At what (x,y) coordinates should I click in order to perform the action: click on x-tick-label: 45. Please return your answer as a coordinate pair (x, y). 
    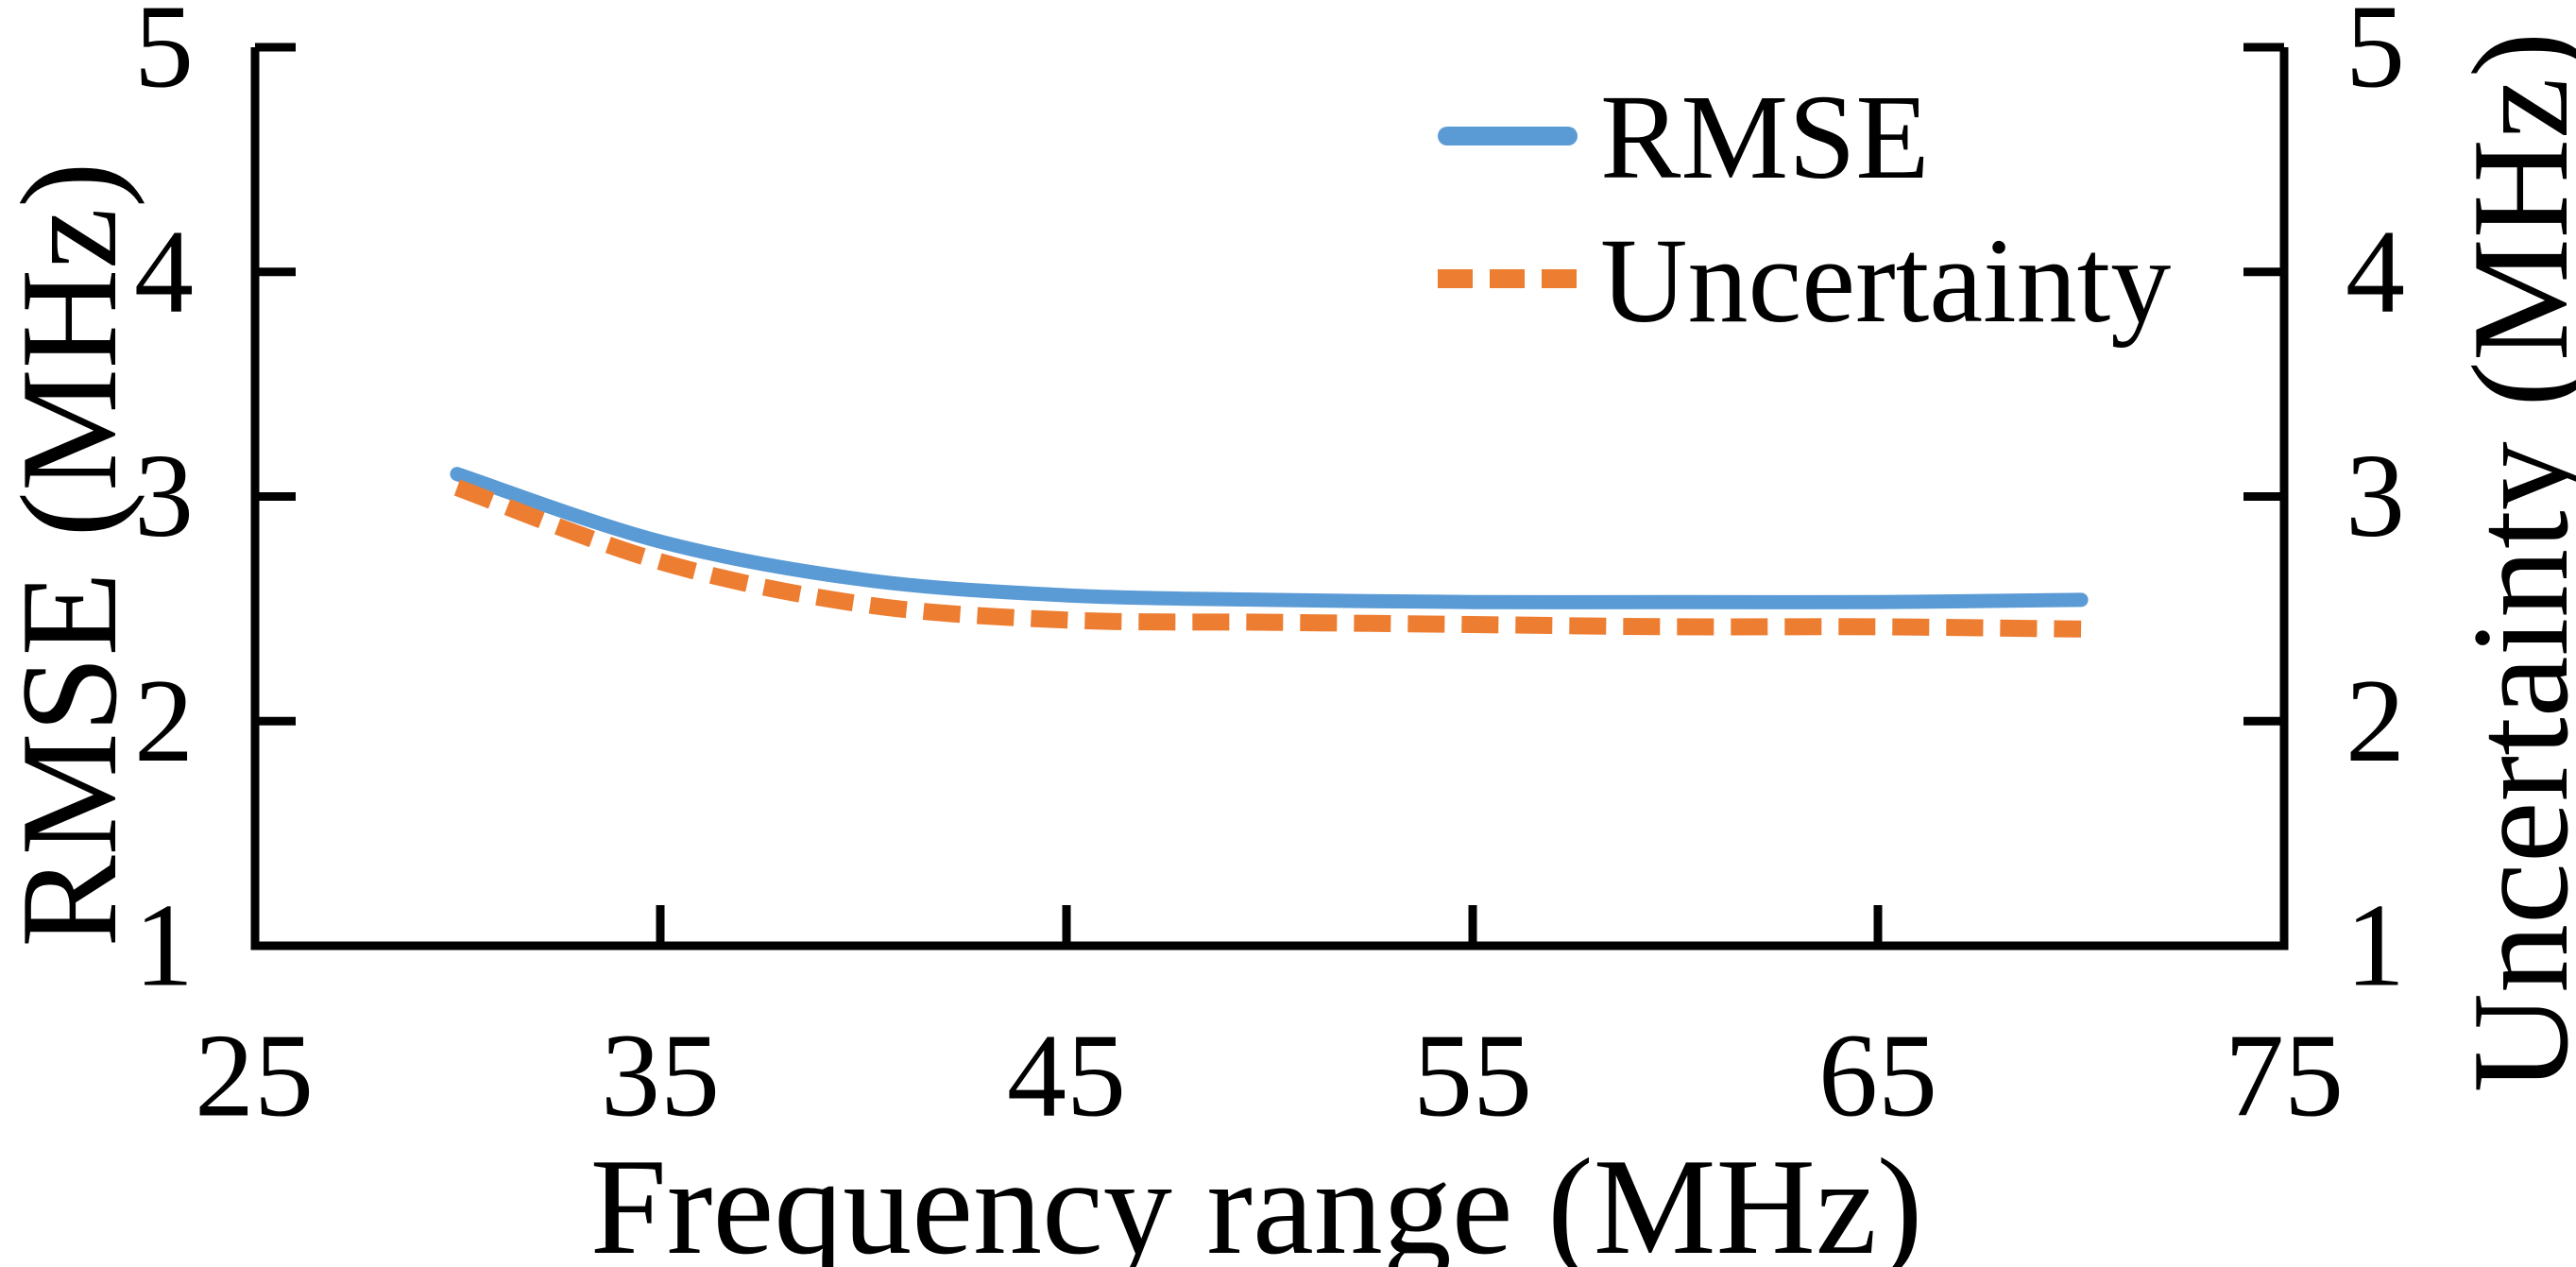
    Looking at the image, I should click on (1067, 1076).